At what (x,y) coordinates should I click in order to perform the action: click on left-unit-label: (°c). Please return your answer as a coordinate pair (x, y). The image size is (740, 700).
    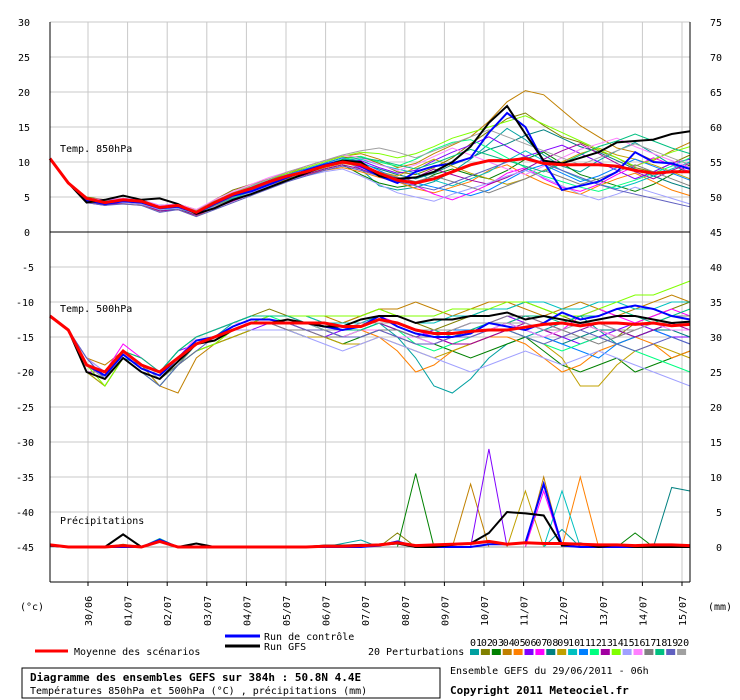
    Looking at the image, I should click on (32, 607).